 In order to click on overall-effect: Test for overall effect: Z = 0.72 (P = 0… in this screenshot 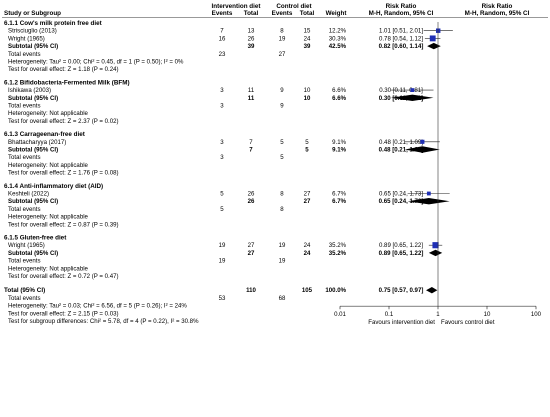, I will do `click(63, 276)`.